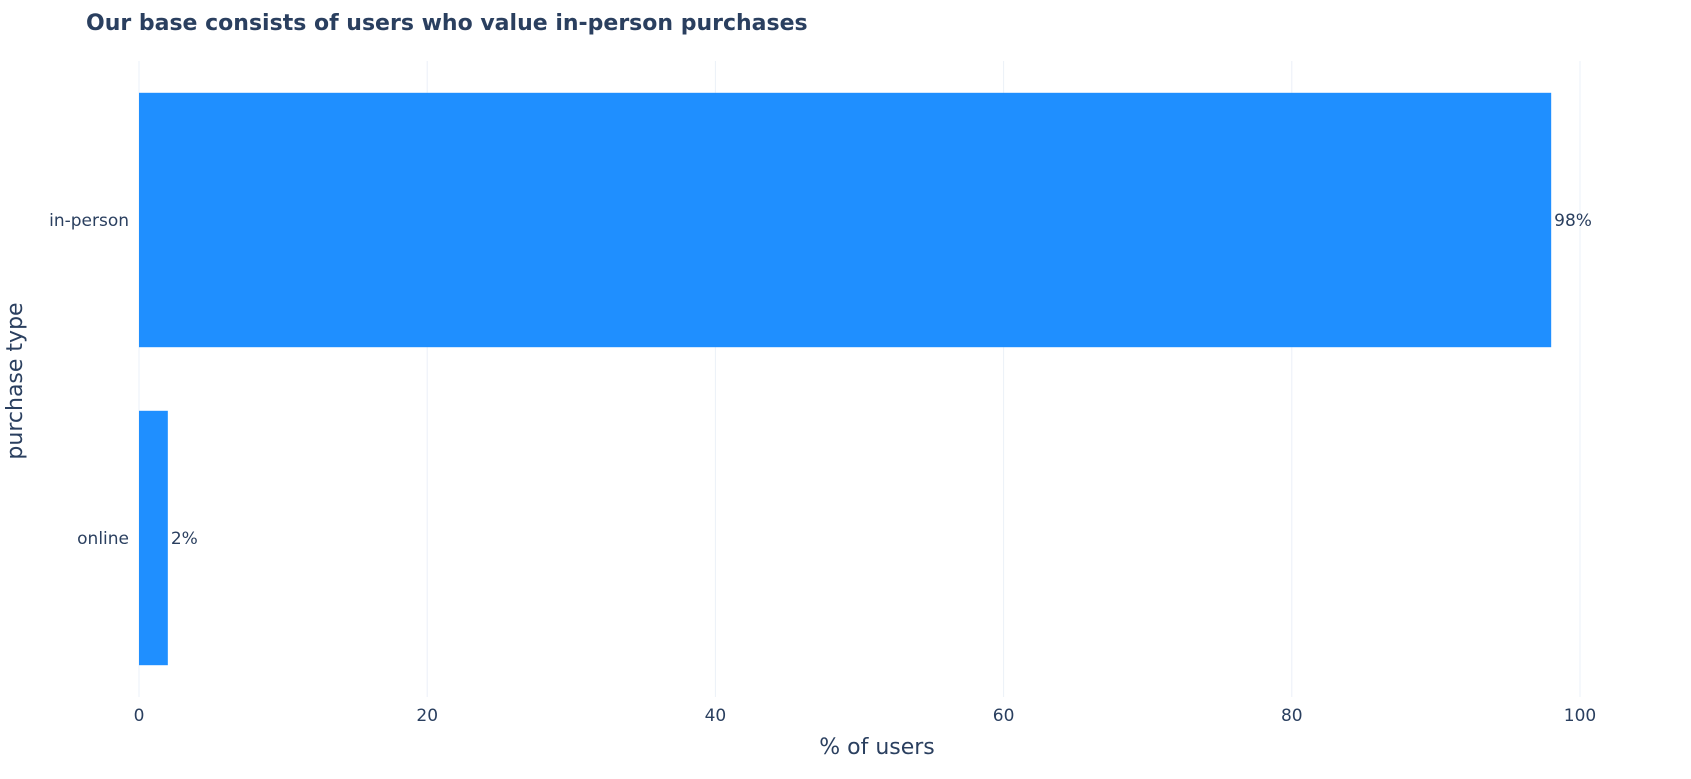 The height and width of the screenshot is (779, 1691). What do you see at coordinates (89, 380) in the screenshot?
I see `y-axis-ticks: in-person online` at bounding box center [89, 380].